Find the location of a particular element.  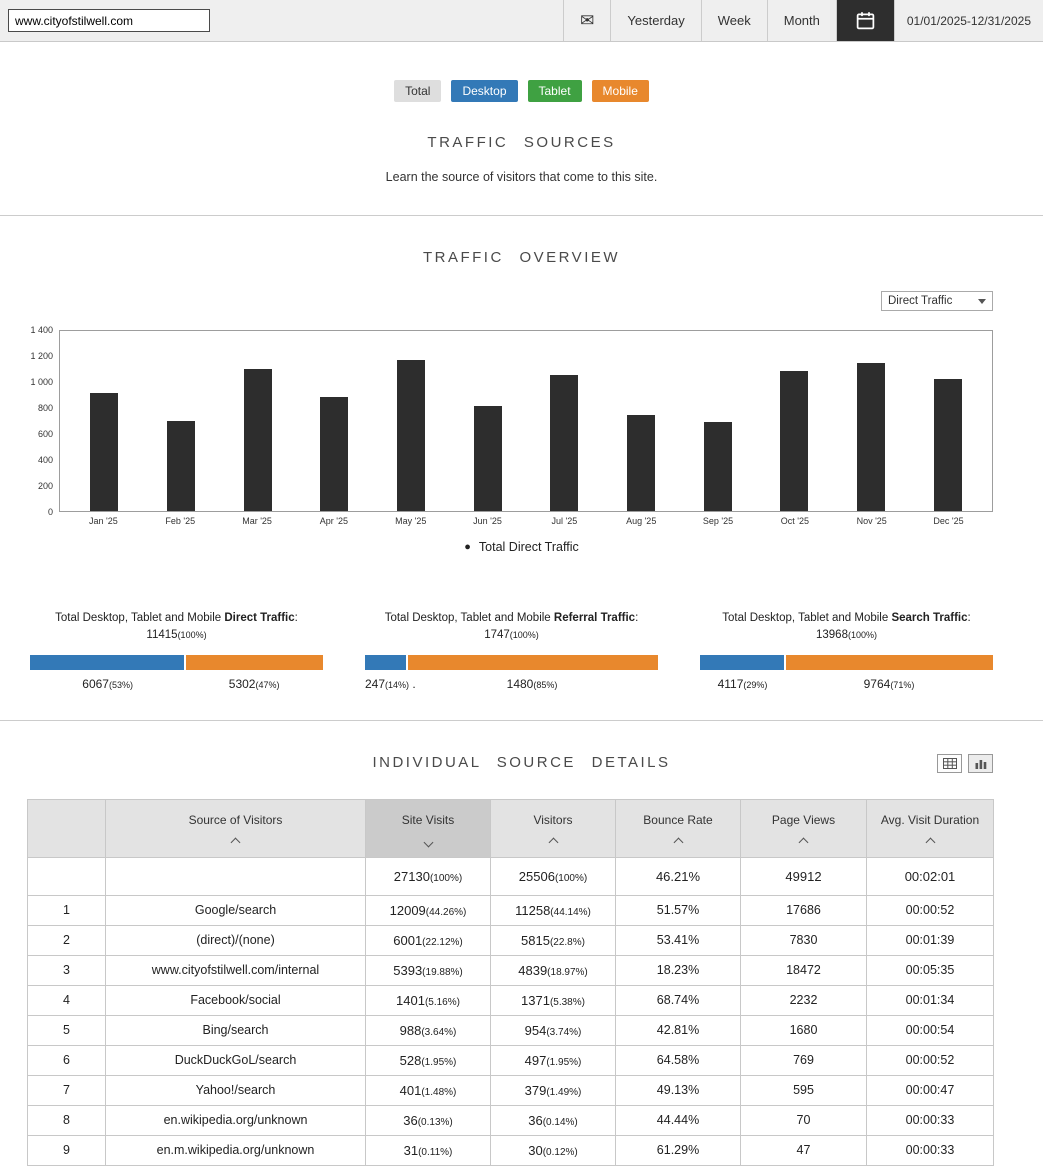

x-tick-label: Aug '25 is located at coordinates (641, 521).